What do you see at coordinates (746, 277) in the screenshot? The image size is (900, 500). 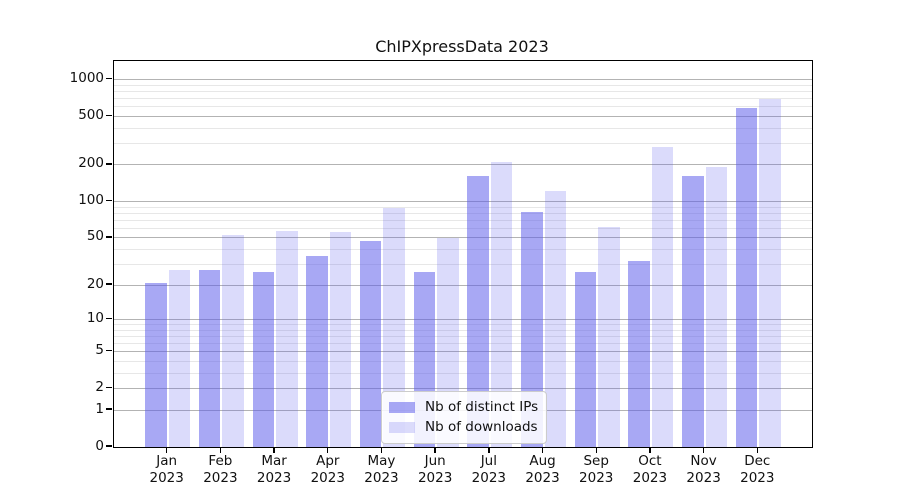 I see `bar-distinct-ips-dec` at bounding box center [746, 277].